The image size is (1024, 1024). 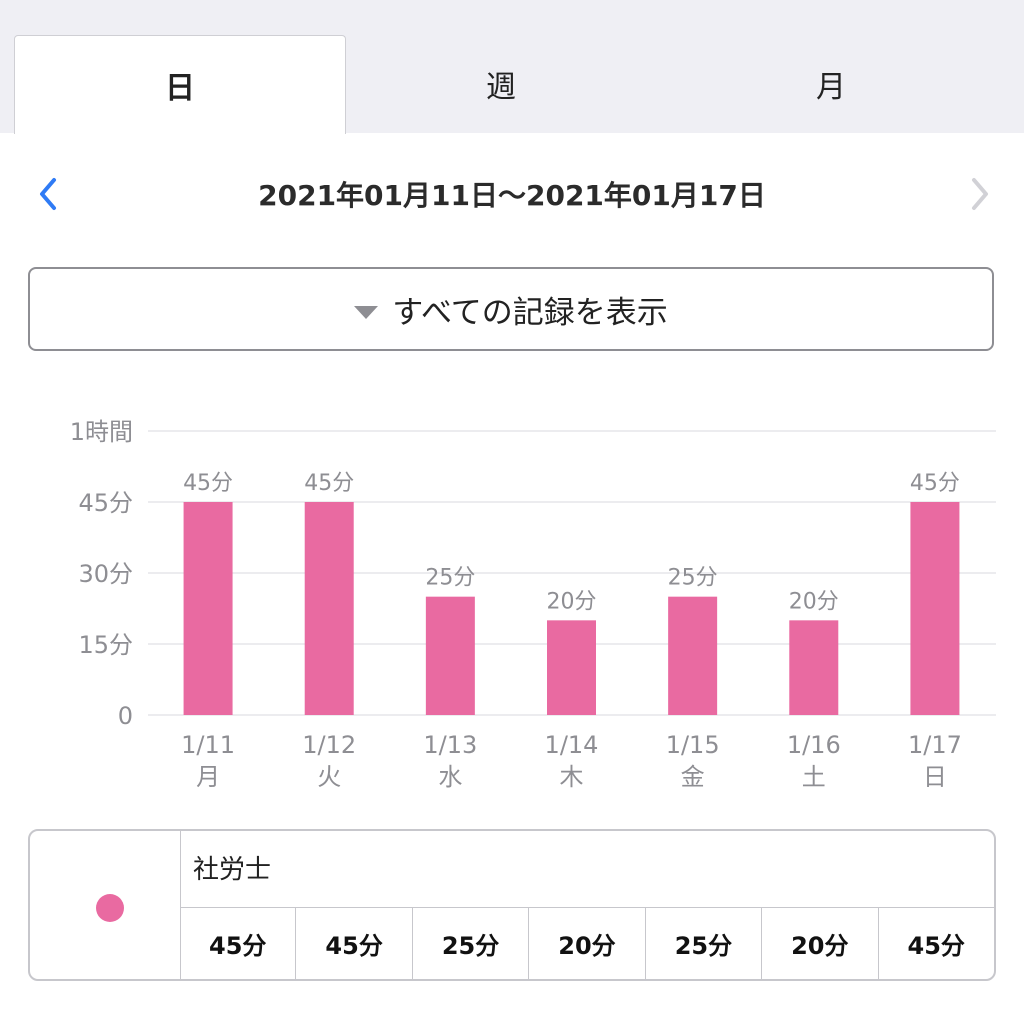 I want to click on x-tick-label: 1/15, so click(x=693, y=745).